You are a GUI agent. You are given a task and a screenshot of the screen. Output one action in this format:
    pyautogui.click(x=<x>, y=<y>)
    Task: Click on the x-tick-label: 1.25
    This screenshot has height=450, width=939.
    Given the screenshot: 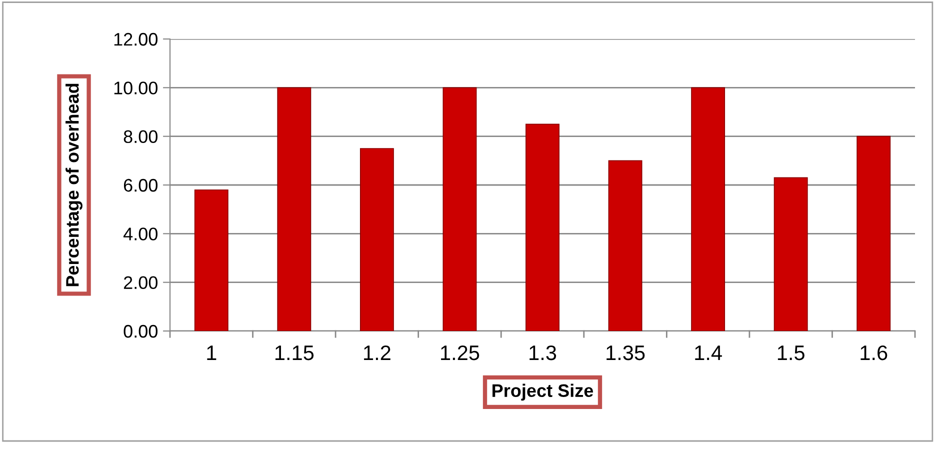 What is the action you would take?
    pyautogui.click(x=460, y=352)
    